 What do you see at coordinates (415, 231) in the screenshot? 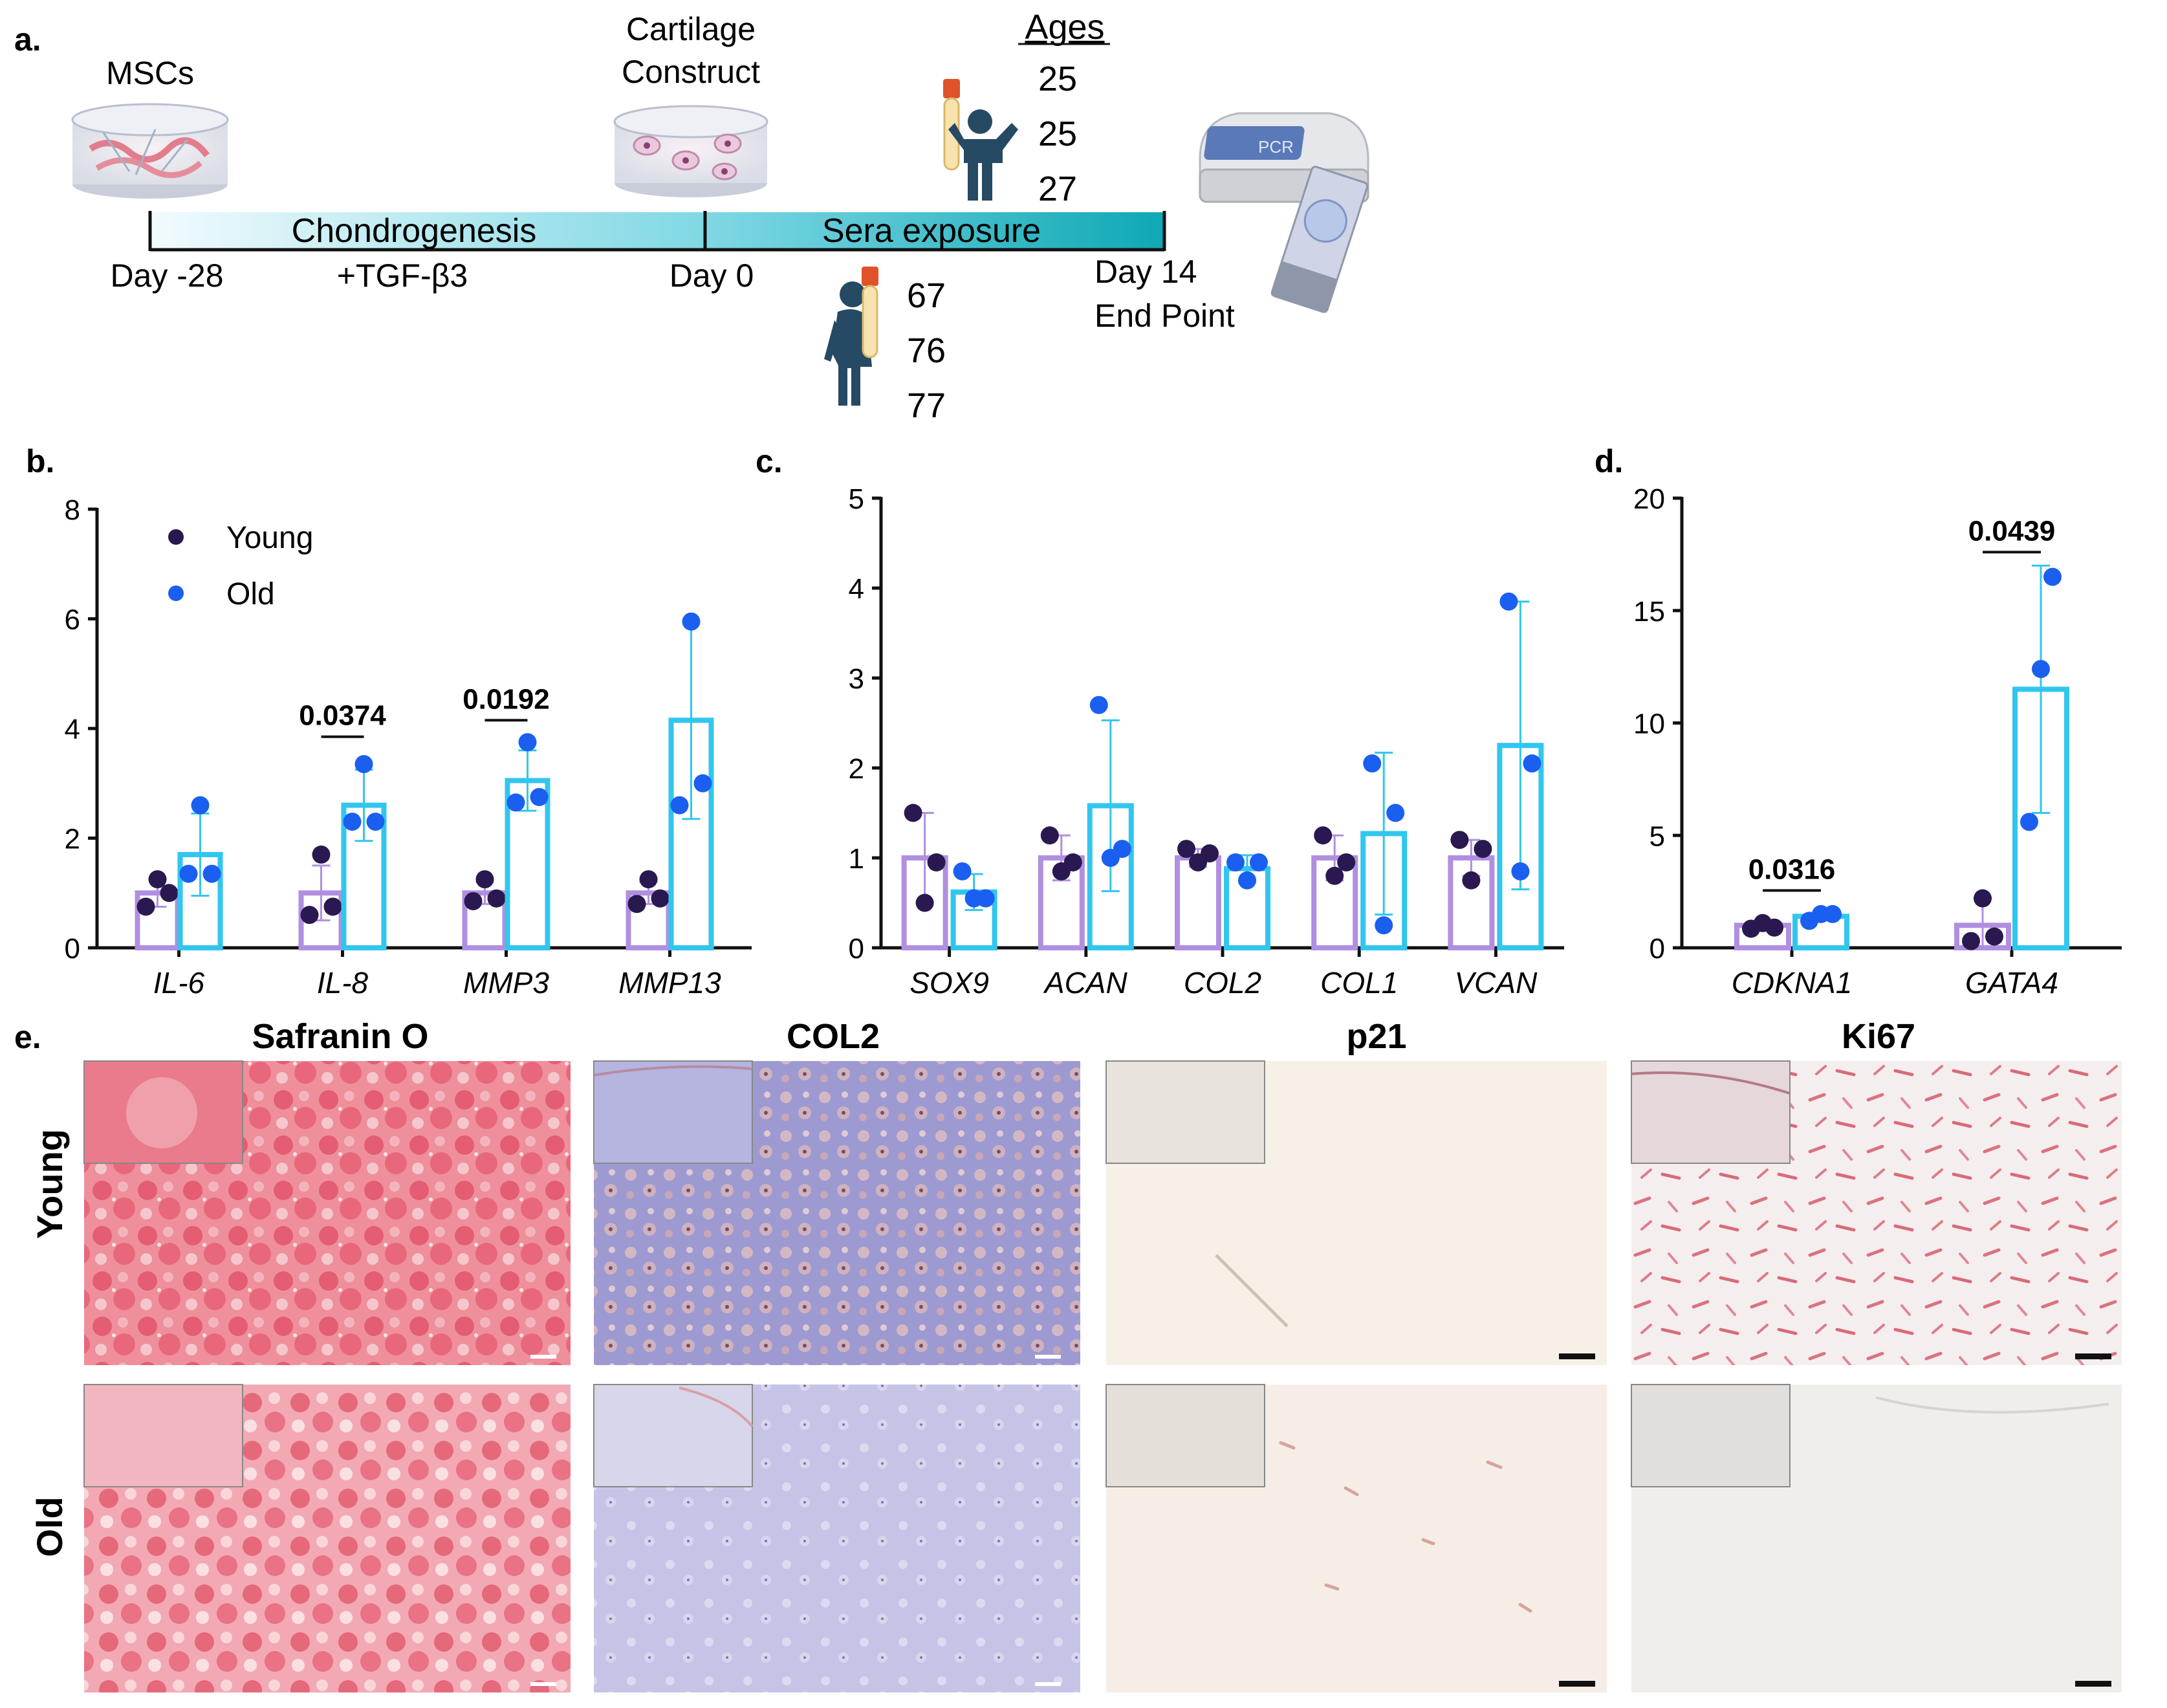
I see `phase-chondrogenesis: Chondrogenesis` at bounding box center [415, 231].